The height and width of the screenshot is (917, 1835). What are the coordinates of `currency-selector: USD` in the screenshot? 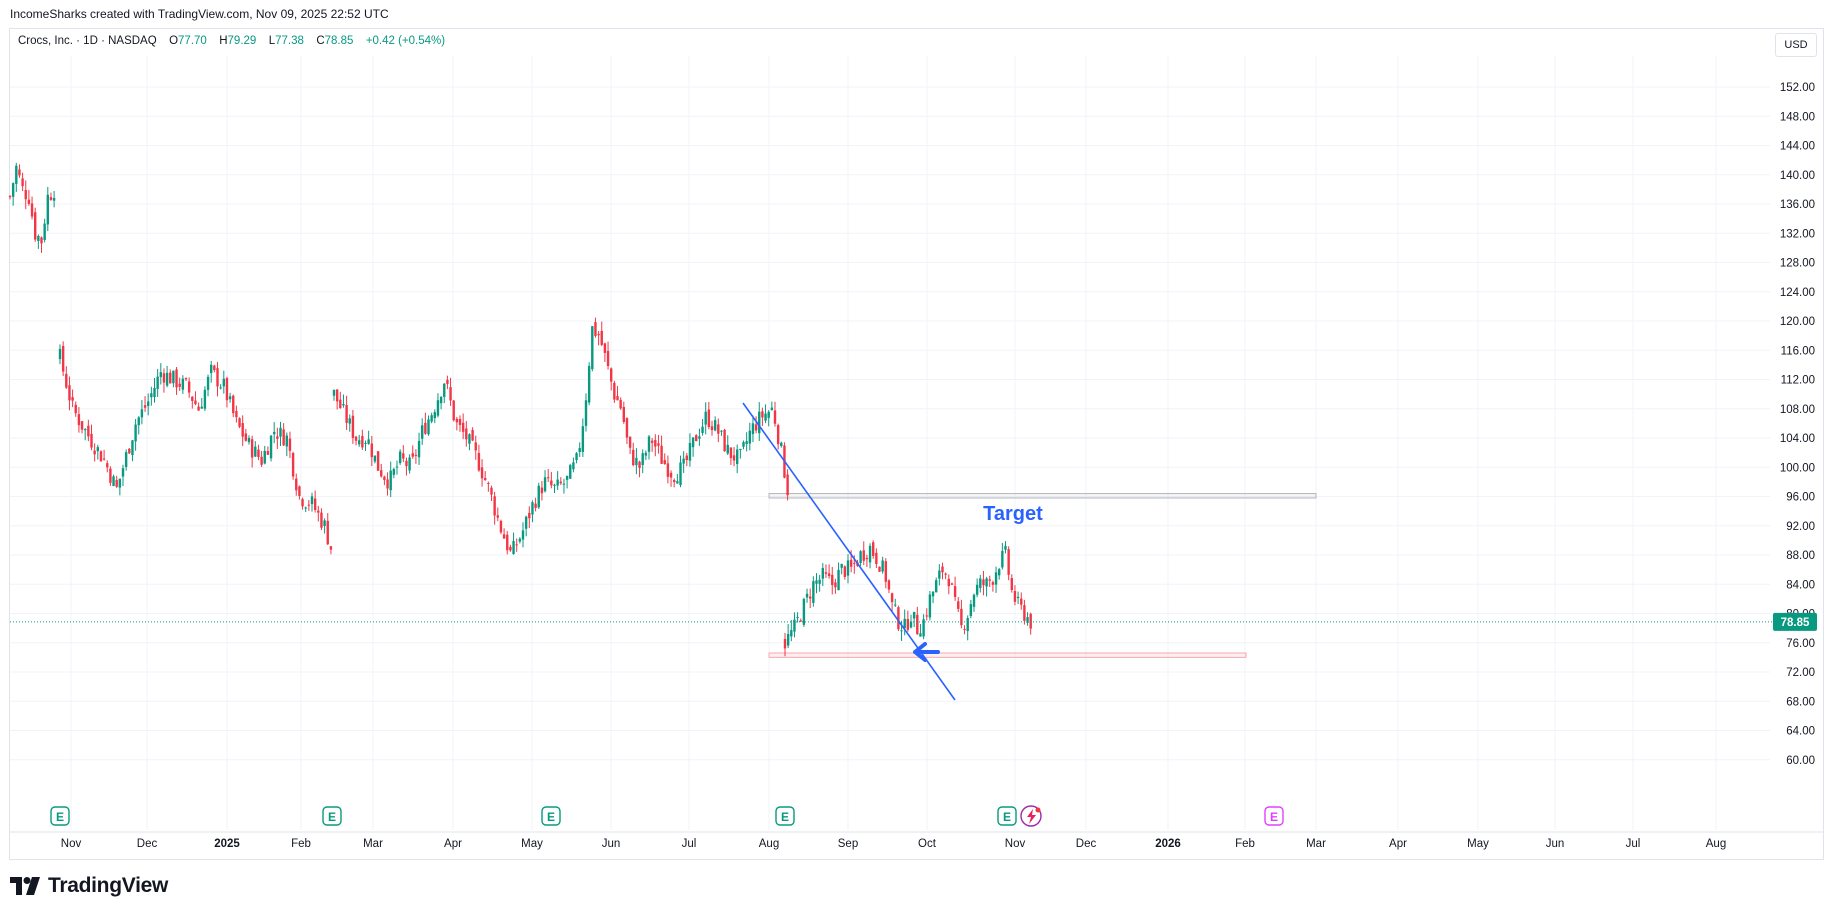 It's located at (1796, 45).